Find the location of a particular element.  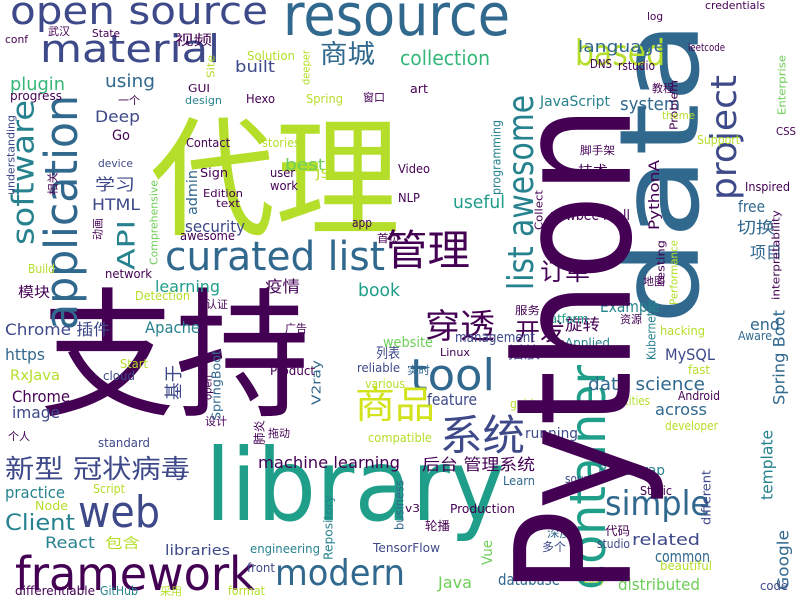

word: library is located at coordinates (355, 485).